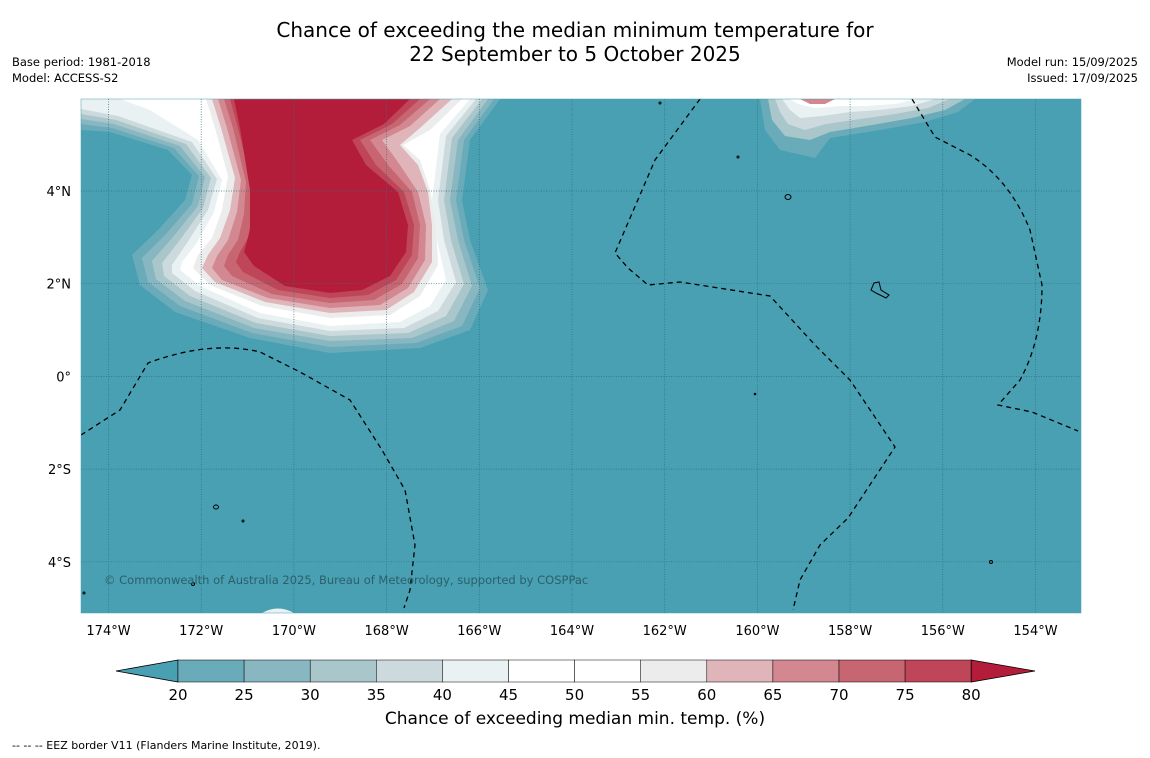 Image resolution: width=1150 pixels, height=758 pixels. What do you see at coordinates (278, 610) in the screenshot?
I see `anomaly-blip-south` at bounding box center [278, 610].